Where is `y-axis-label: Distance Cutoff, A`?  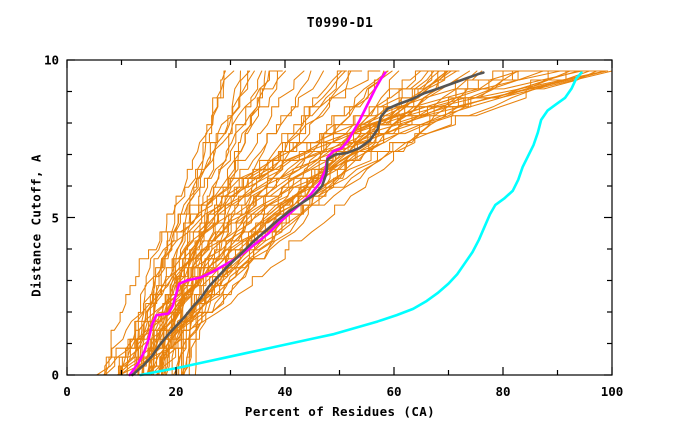 y-axis-label: Distance Cutoff, A is located at coordinates (36, 225).